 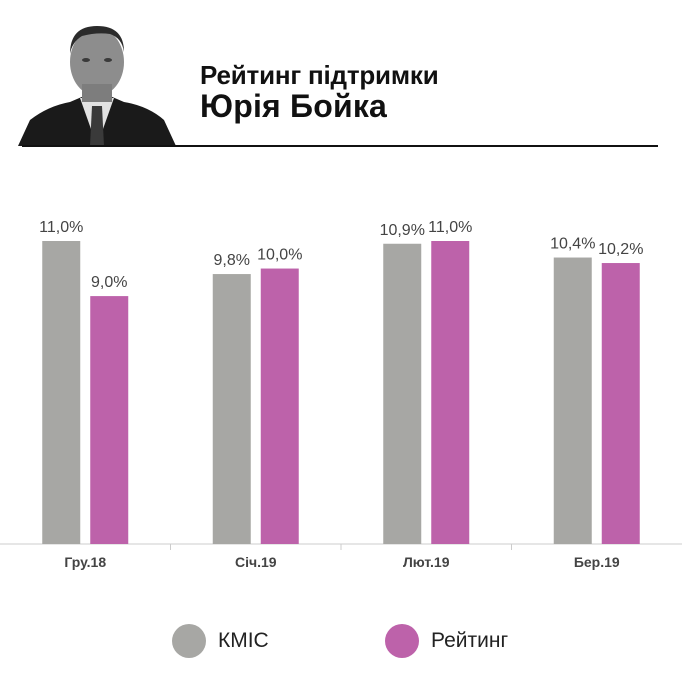 What do you see at coordinates (85, 562) in the screenshot?
I see `x-tick-label: Гру.18` at bounding box center [85, 562].